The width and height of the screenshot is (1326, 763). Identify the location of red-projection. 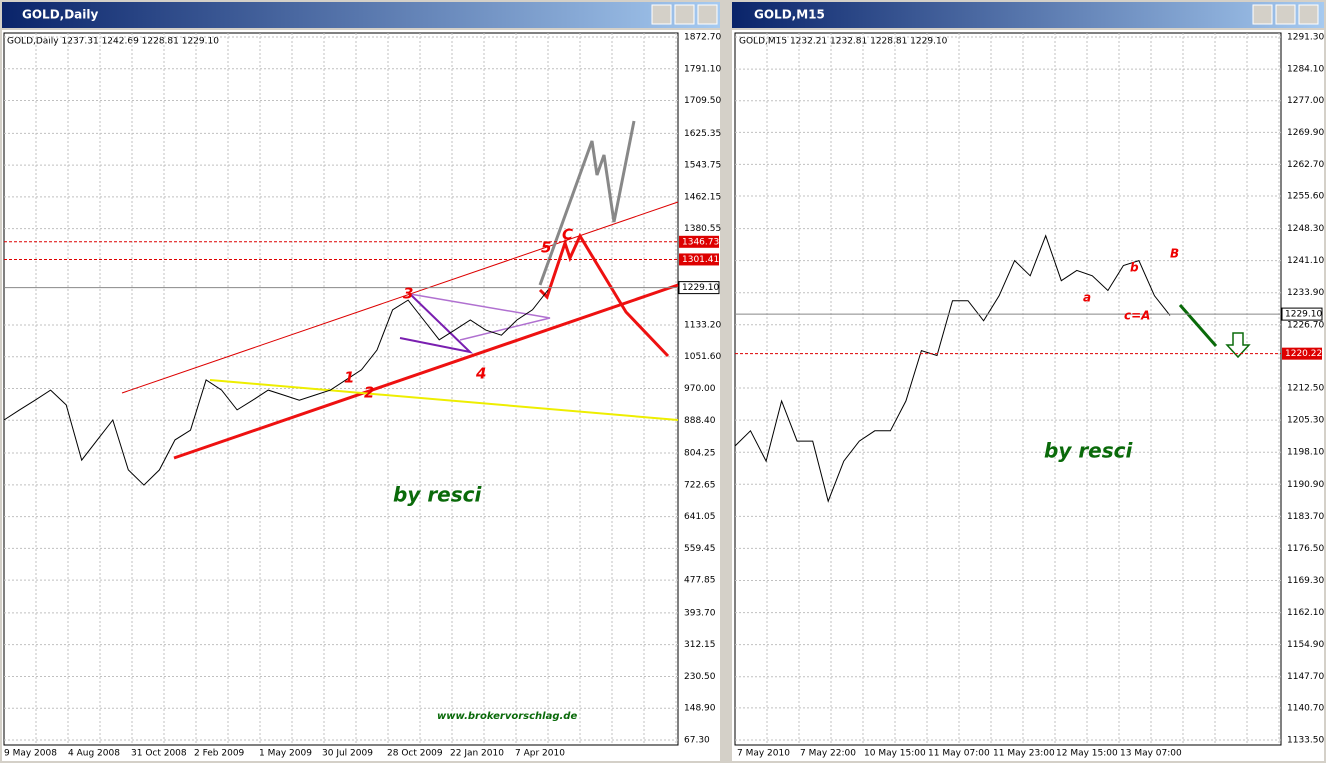
(604, 295).